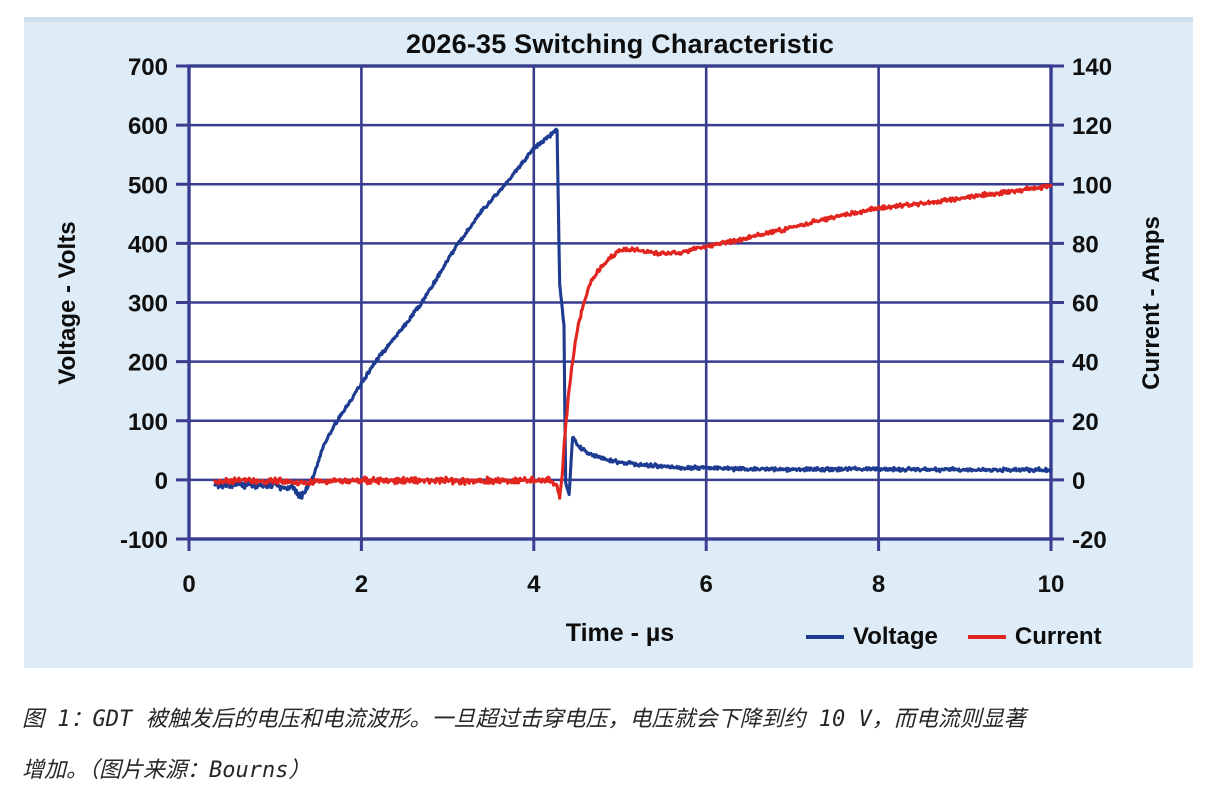 The height and width of the screenshot is (796, 1207). I want to click on right-tick-label: 120, so click(1092, 126).